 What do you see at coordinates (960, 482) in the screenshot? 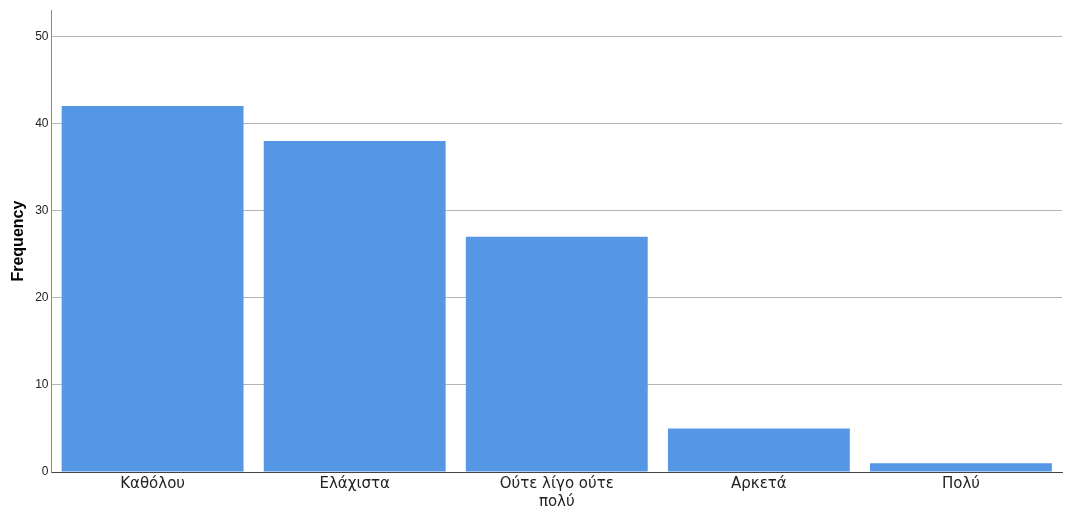
I see `x-tick-label: Πολύ` at bounding box center [960, 482].